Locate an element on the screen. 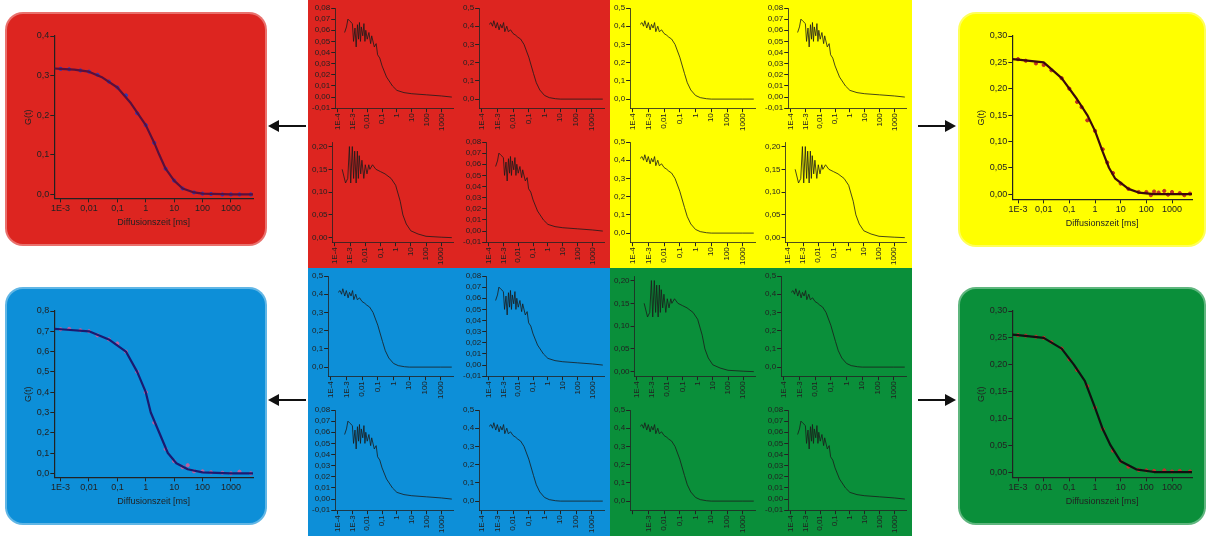 Image resolution: width=1215 pixels, height=536 pixels. x-axis-title: Diffusionszeit [ms] is located at coordinates (1102, 501).